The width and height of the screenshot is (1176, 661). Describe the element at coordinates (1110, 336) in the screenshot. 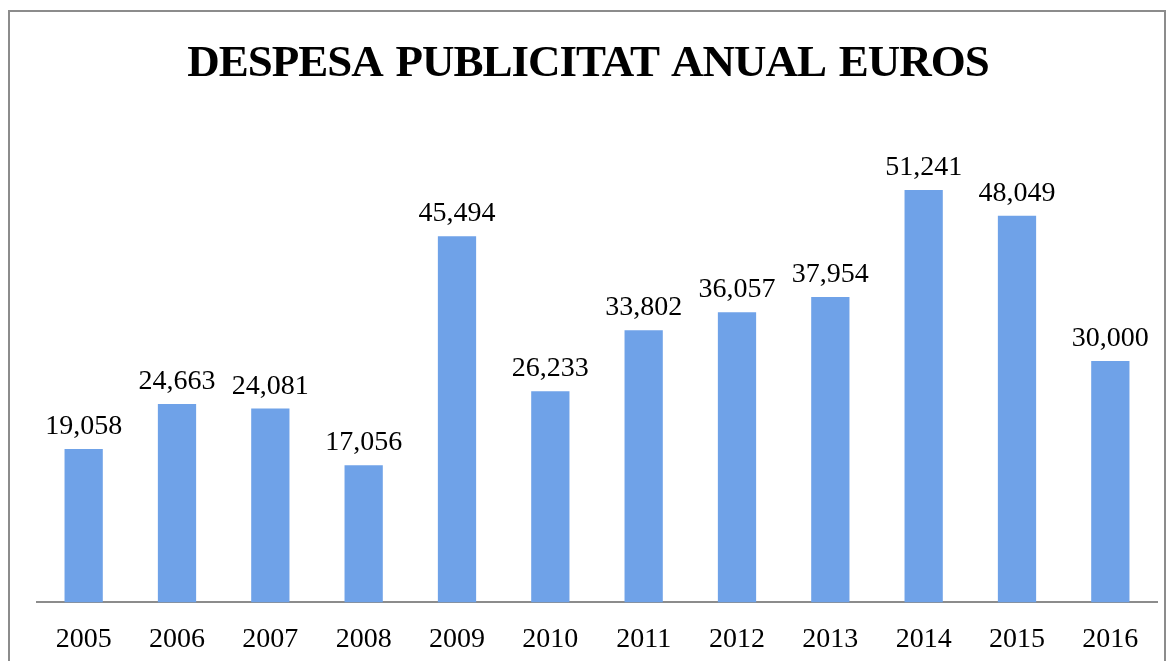

I see `data-label: 30,000` at that location.